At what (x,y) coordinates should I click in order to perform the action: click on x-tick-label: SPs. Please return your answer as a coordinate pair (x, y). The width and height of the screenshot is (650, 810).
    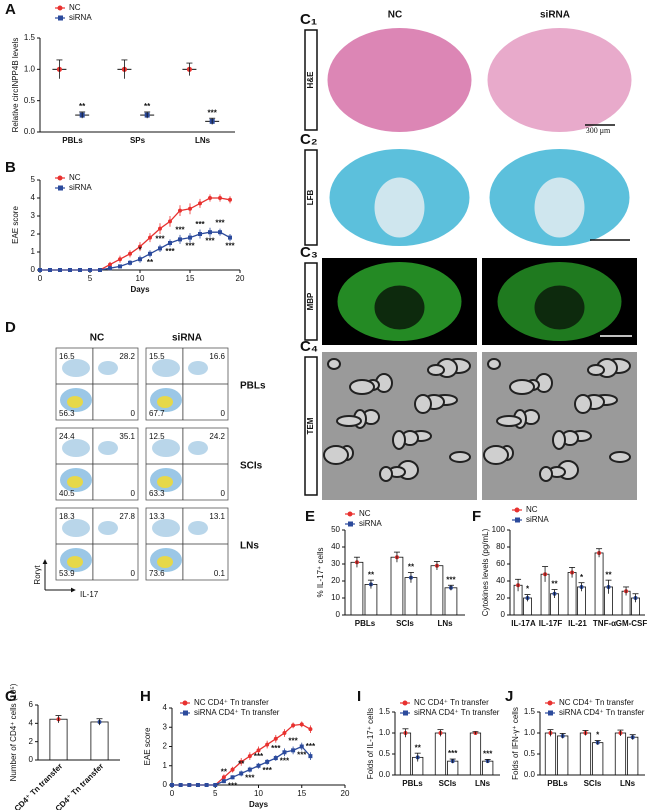
    Looking at the image, I should click on (138, 140).